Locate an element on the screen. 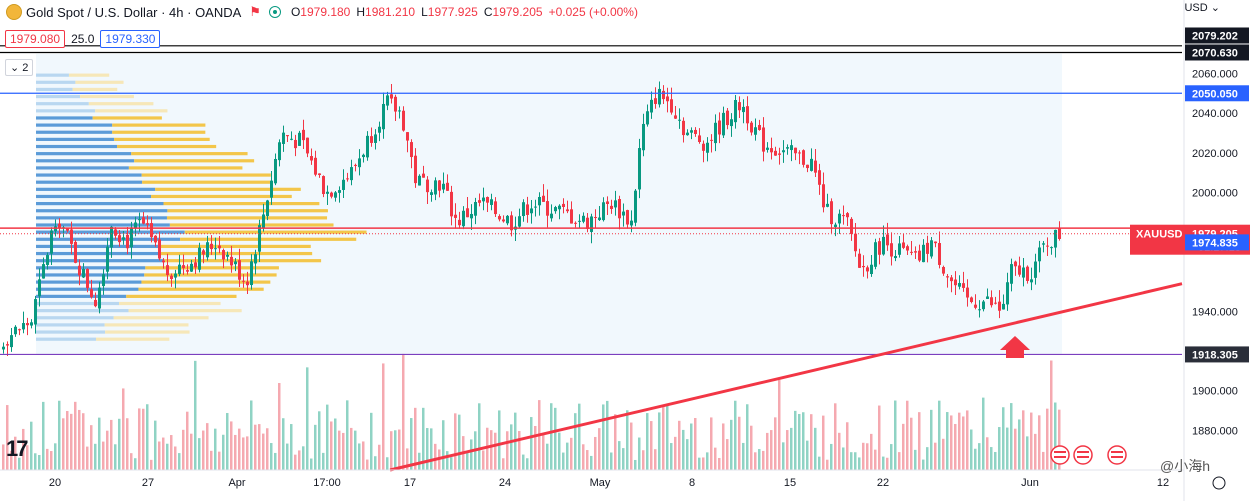 The height and width of the screenshot is (501, 1250). time-tick-label: Jun is located at coordinates (1030, 483).